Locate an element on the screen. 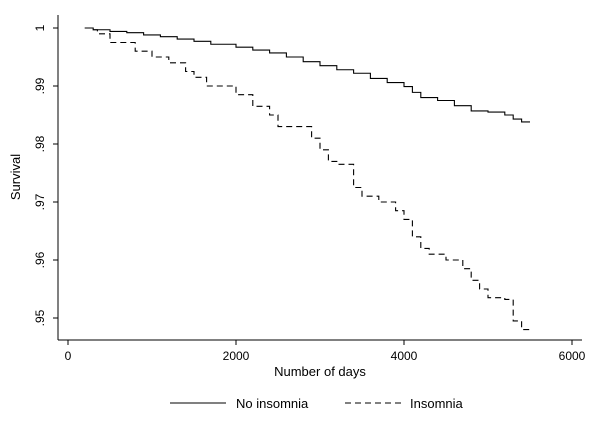 Image resolution: width=600 pixels, height=435 pixels. x-tick-label: 0 is located at coordinates (68, 356).